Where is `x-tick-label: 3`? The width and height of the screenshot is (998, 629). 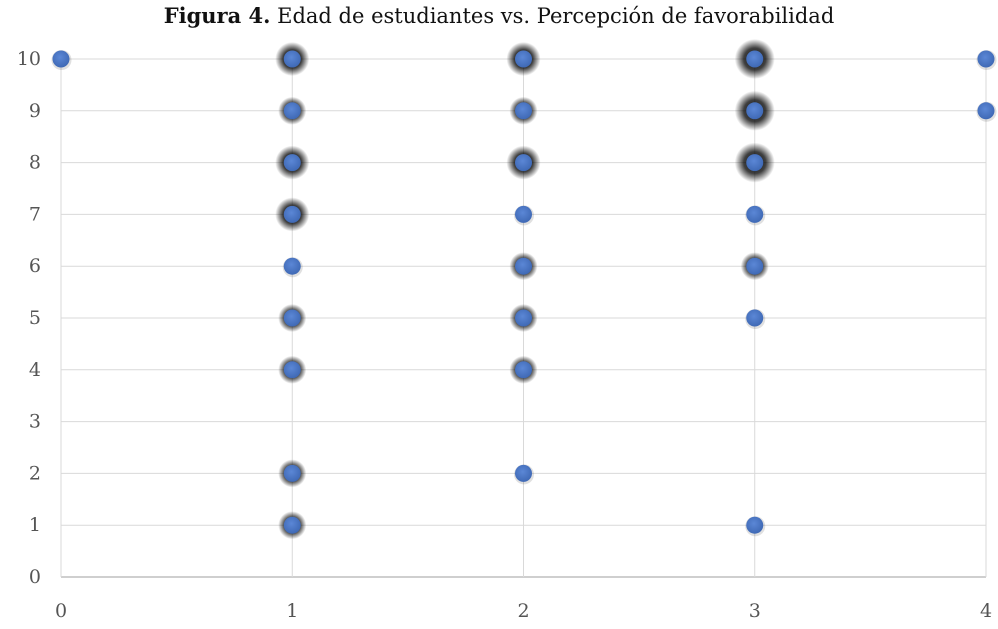 x-tick-label: 3 is located at coordinates (755, 611).